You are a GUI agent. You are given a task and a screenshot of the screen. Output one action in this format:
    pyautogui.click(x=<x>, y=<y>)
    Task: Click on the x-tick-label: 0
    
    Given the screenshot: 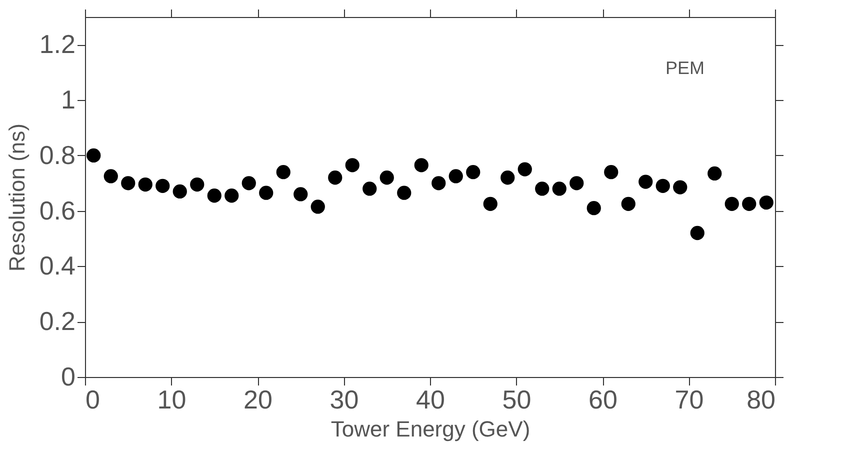 What is the action you would take?
    pyautogui.click(x=93, y=399)
    